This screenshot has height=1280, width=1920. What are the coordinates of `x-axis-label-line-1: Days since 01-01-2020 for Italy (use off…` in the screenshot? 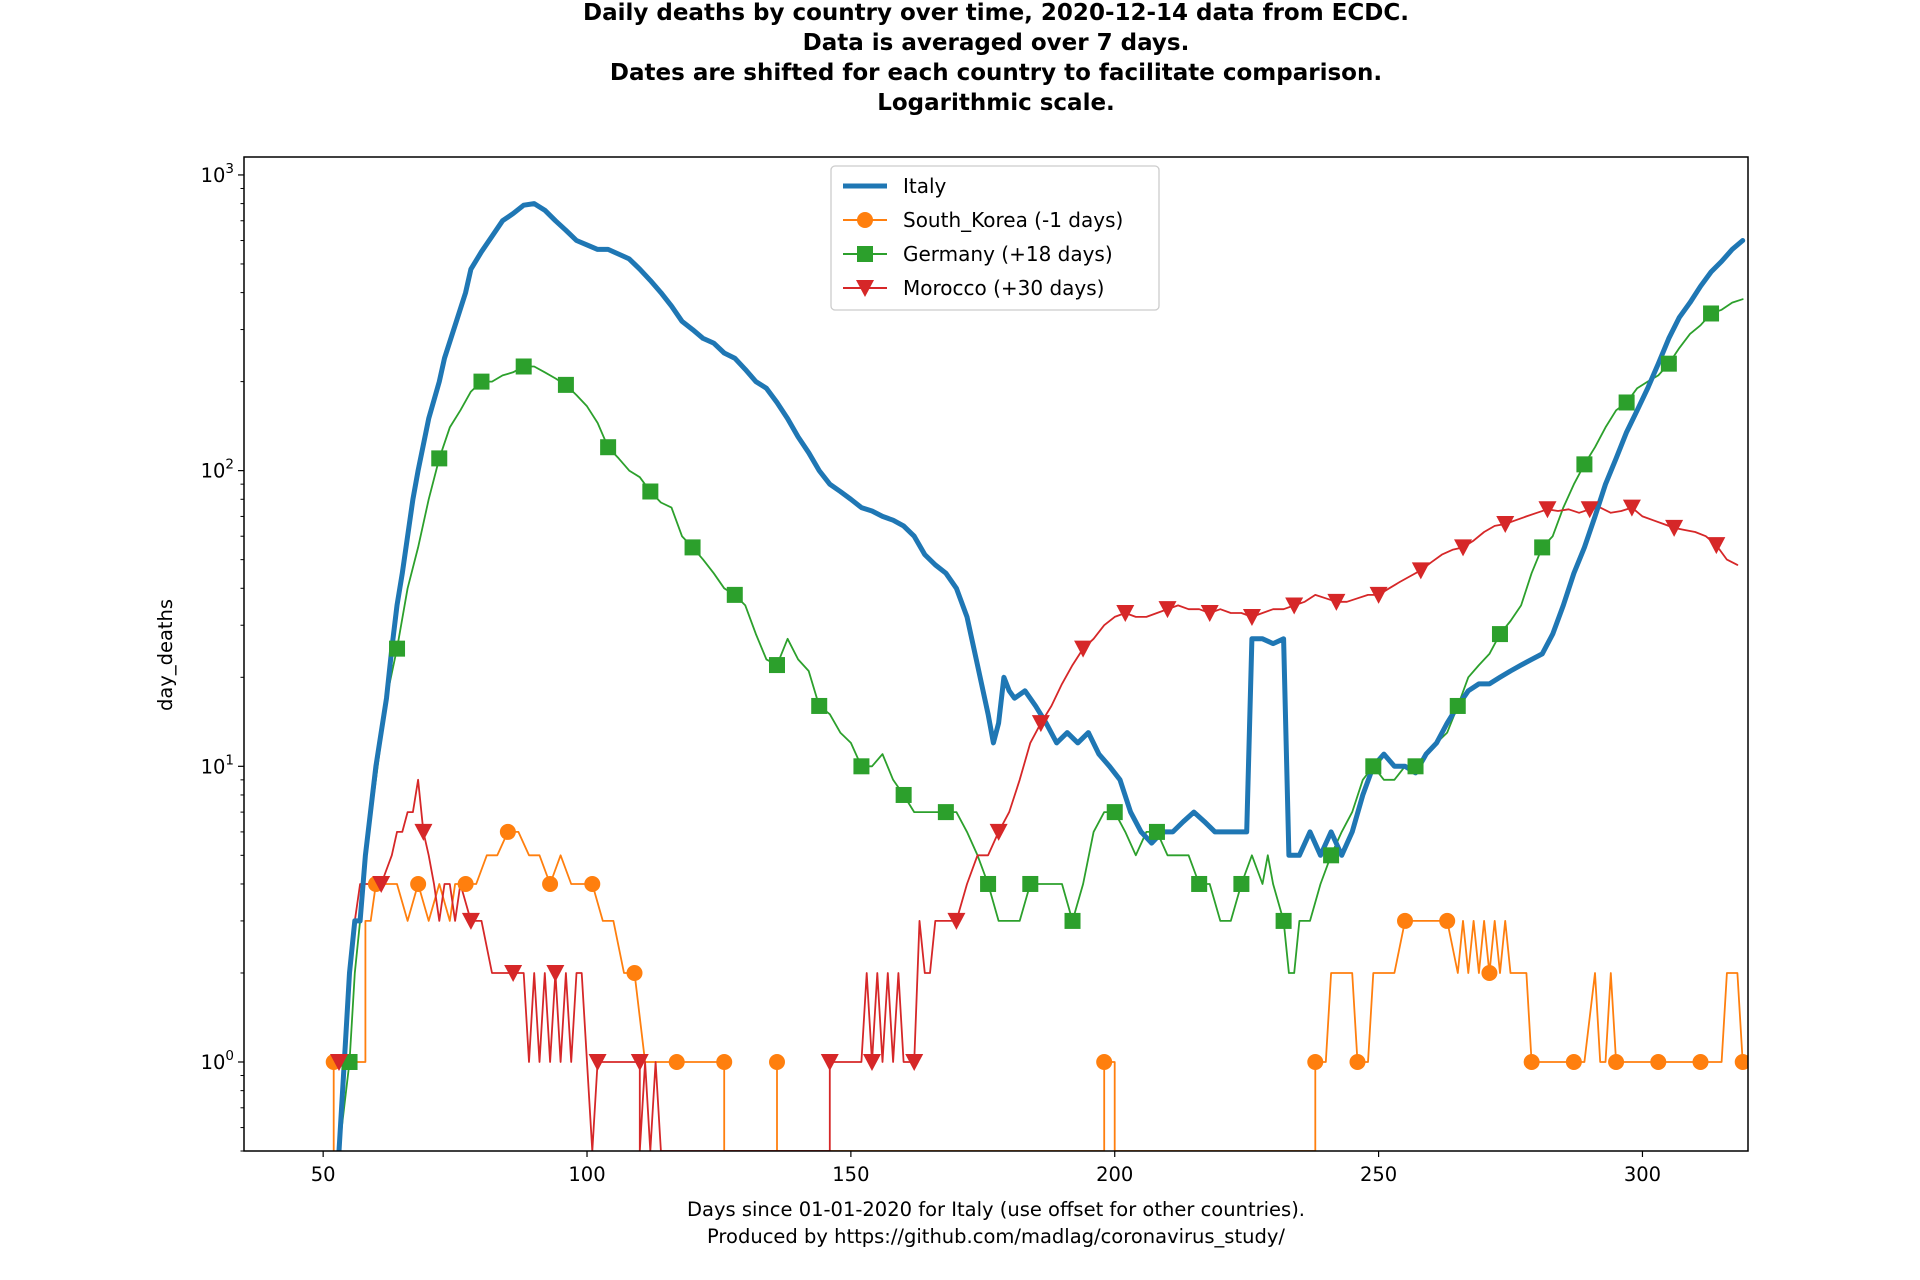 It's located at (996, 1209).